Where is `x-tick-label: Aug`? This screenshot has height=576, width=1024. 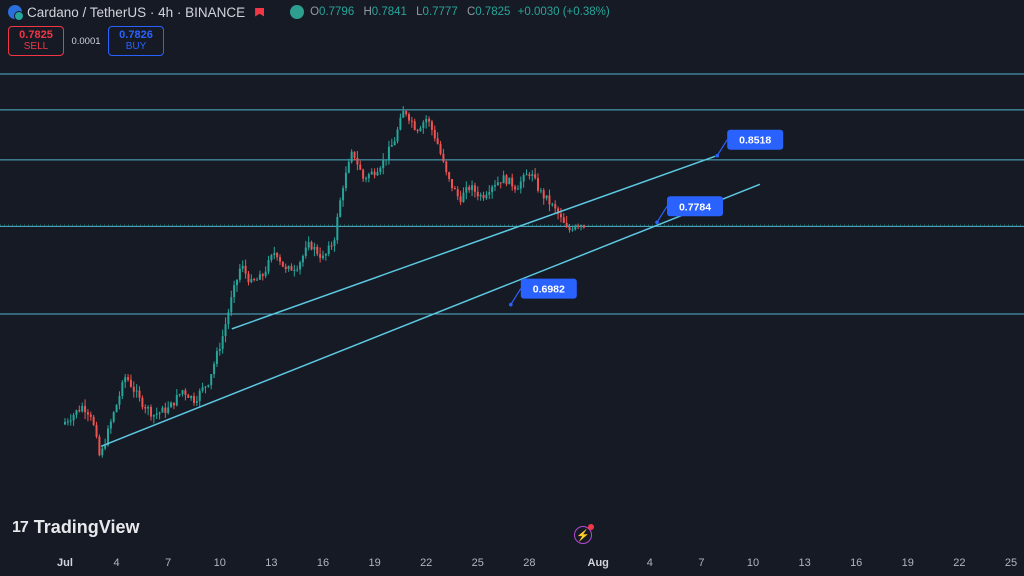
x-tick-label: Aug is located at coordinates (598, 563).